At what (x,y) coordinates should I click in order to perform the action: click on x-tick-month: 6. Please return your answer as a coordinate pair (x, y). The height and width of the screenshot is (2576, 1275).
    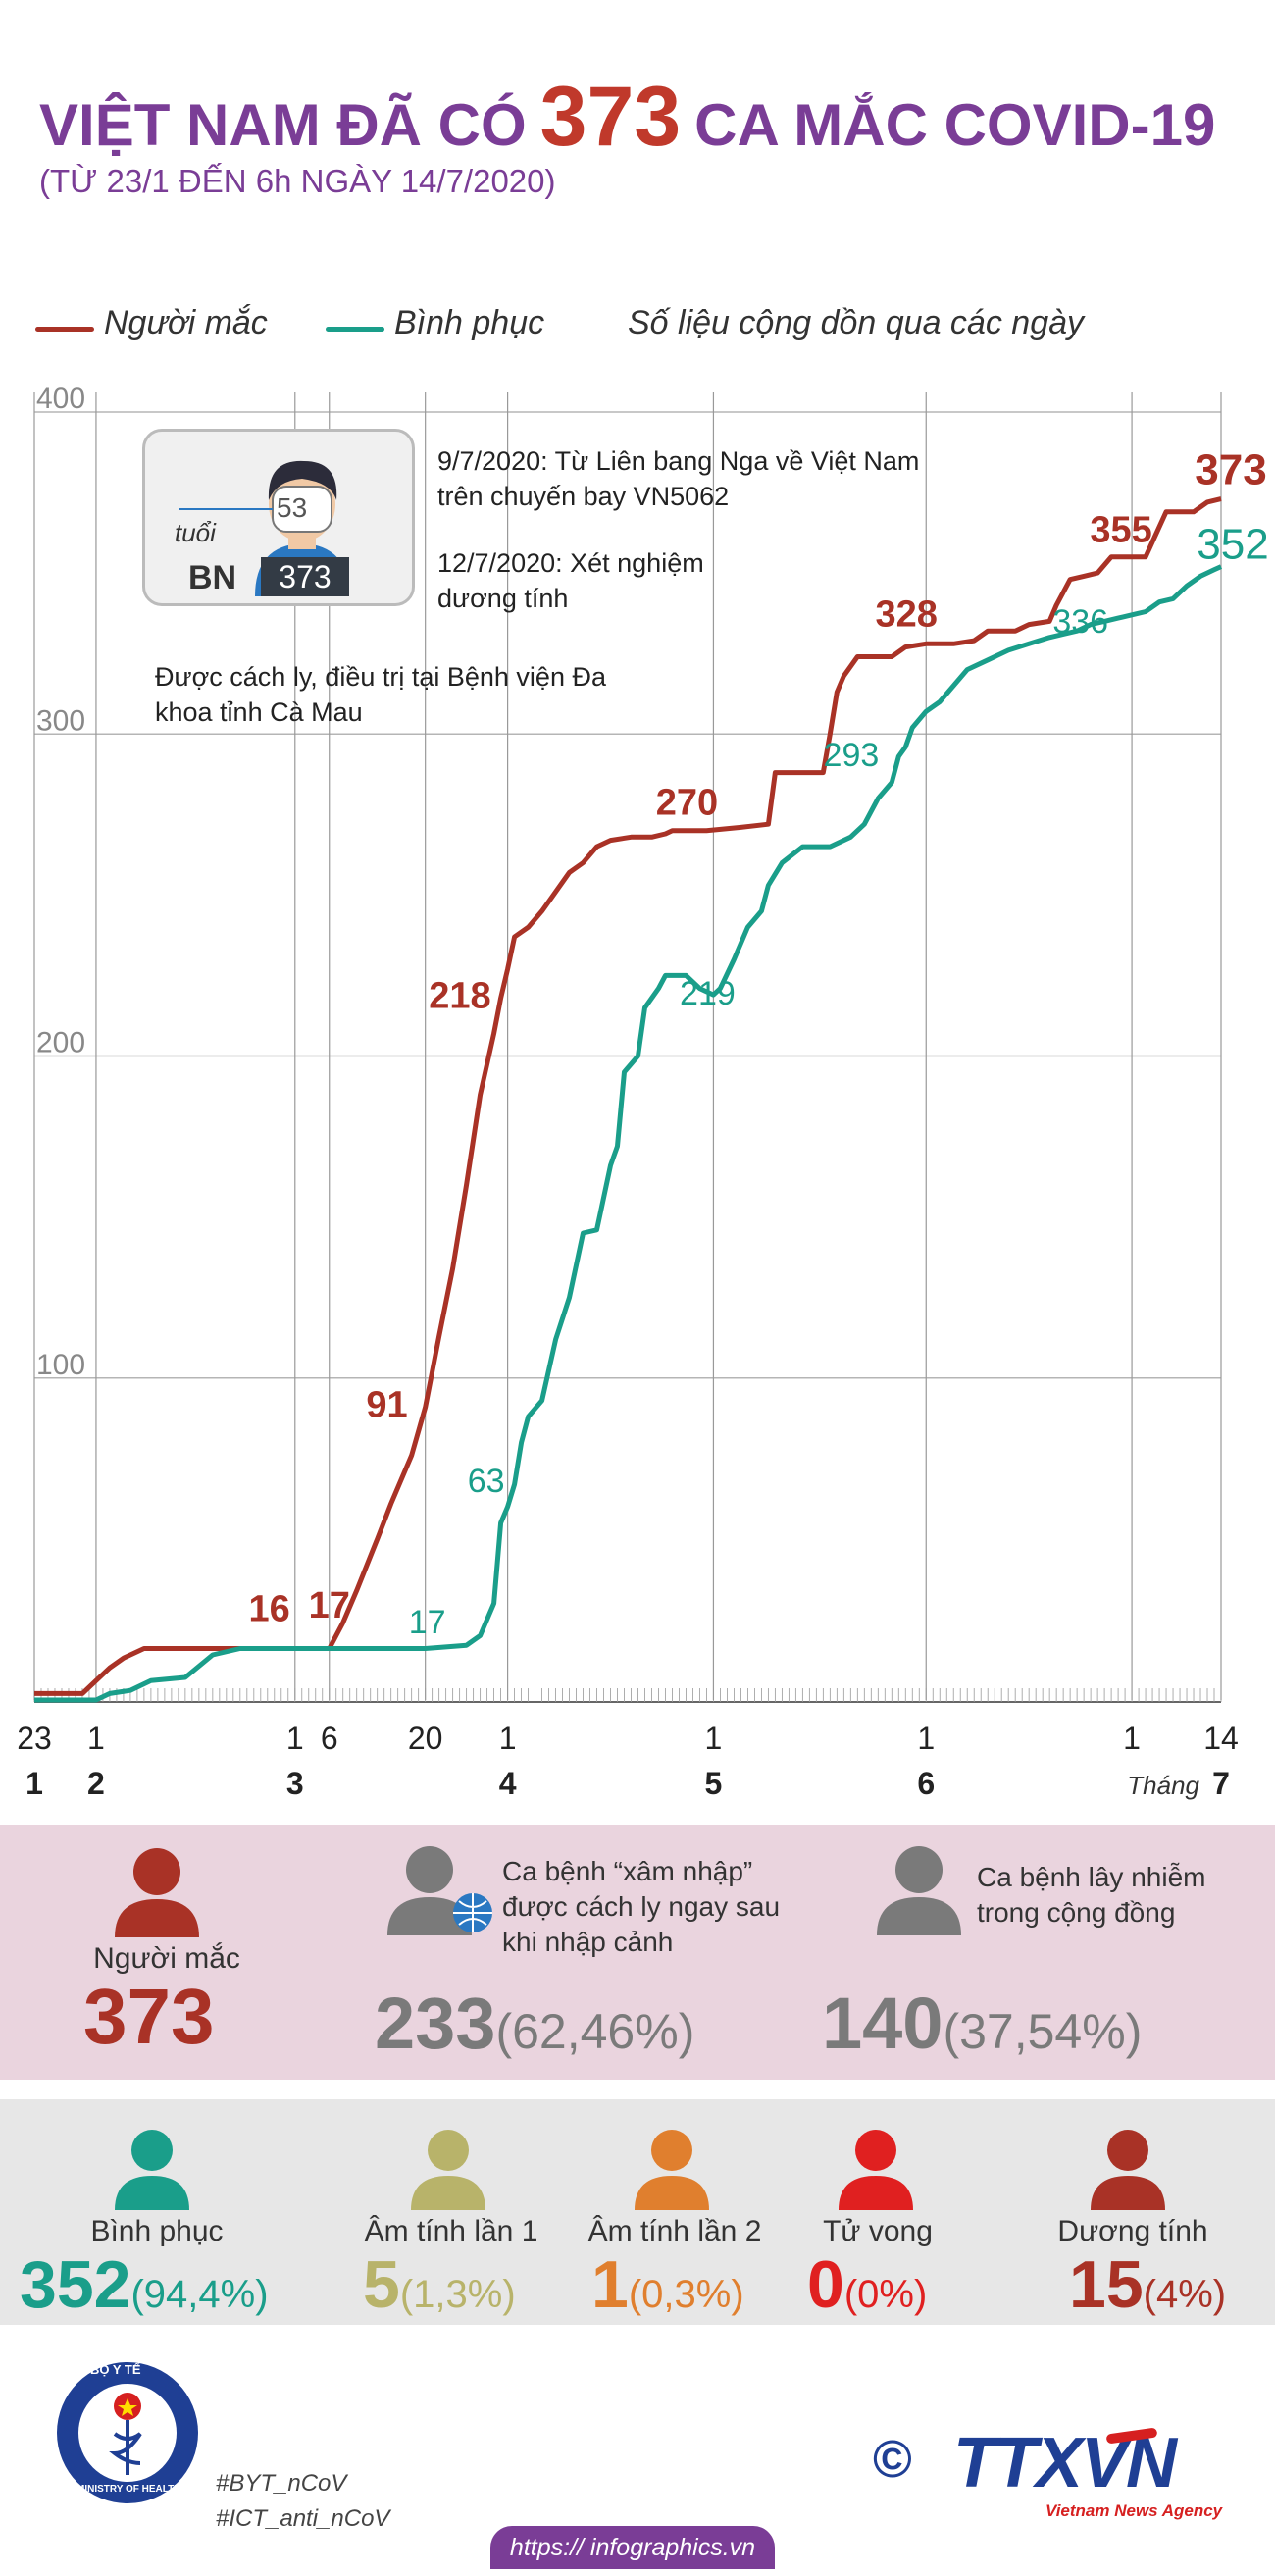
    Looking at the image, I should click on (926, 1783).